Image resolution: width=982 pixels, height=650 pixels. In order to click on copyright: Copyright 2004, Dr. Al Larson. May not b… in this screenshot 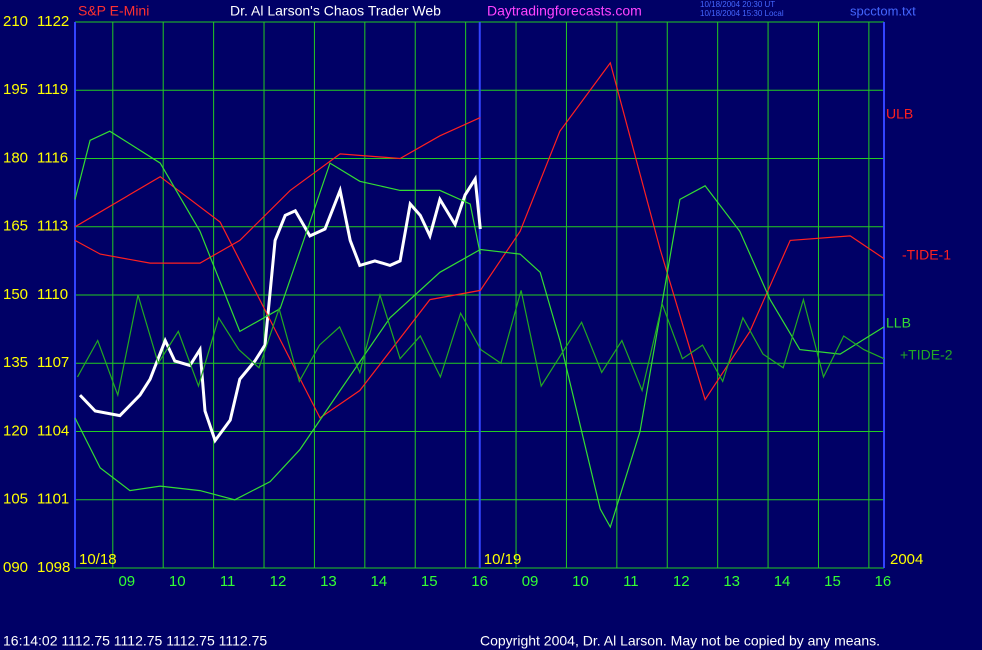, I will do `click(680, 641)`.